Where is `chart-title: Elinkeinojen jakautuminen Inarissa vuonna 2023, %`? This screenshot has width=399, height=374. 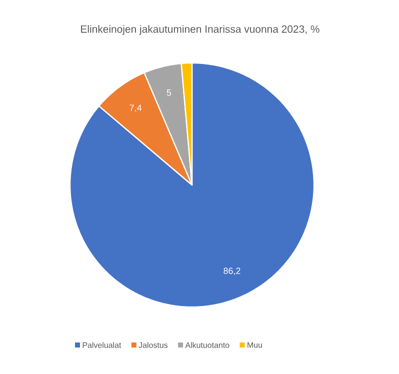 chart-title: Elinkeinojen jakautuminen Inarissa vuonna 2023, % is located at coordinates (200, 30).